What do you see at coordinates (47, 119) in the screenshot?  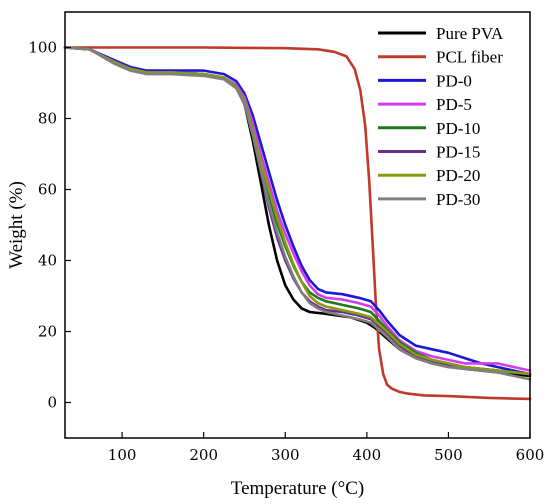 I see `y-tick-label: 80` at bounding box center [47, 119].